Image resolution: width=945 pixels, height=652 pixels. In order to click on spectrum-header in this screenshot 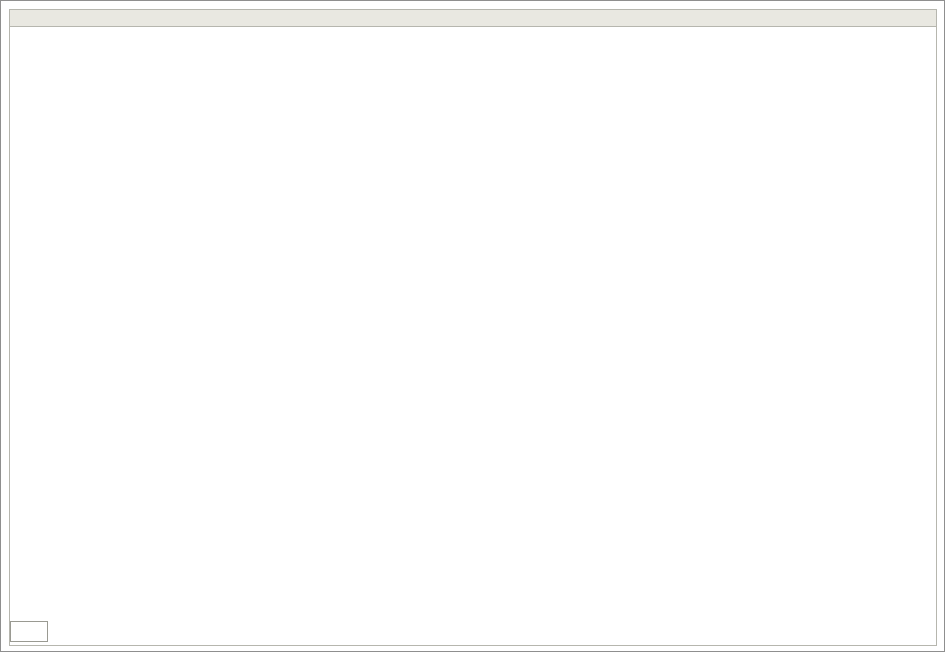, I will do `click(473, 18)`.